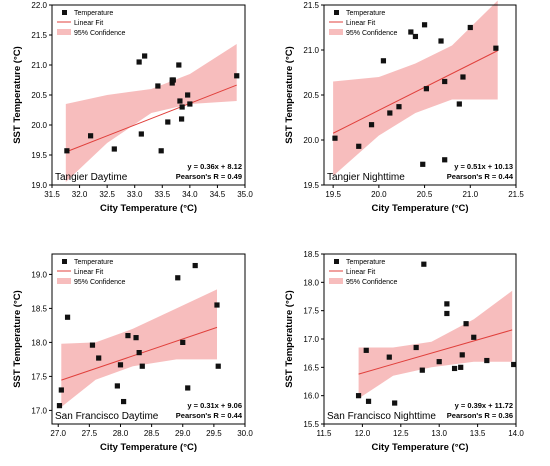 This screenshot has width=550, height=466. I want to click on x-tick-label: 27.0, so click(58, 433).